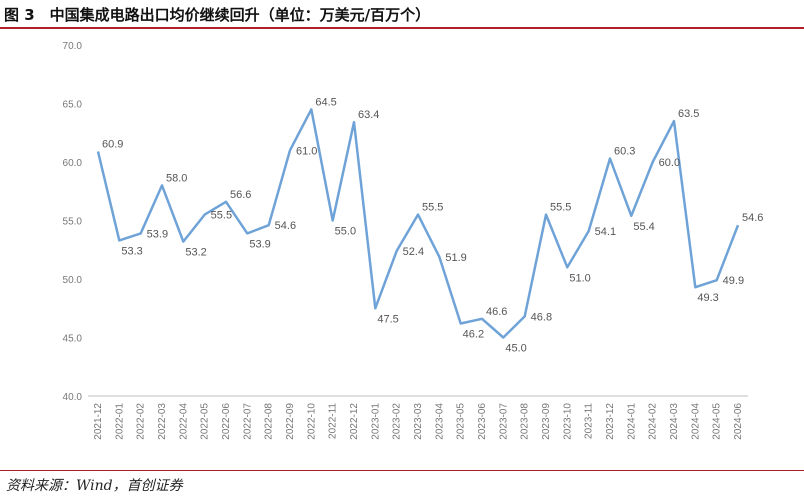 The height and width of the screenshot is (499, 804). Describe the element at coordinates (345, 232) in the screenshot. I see `data-label: 55.0` at that location.